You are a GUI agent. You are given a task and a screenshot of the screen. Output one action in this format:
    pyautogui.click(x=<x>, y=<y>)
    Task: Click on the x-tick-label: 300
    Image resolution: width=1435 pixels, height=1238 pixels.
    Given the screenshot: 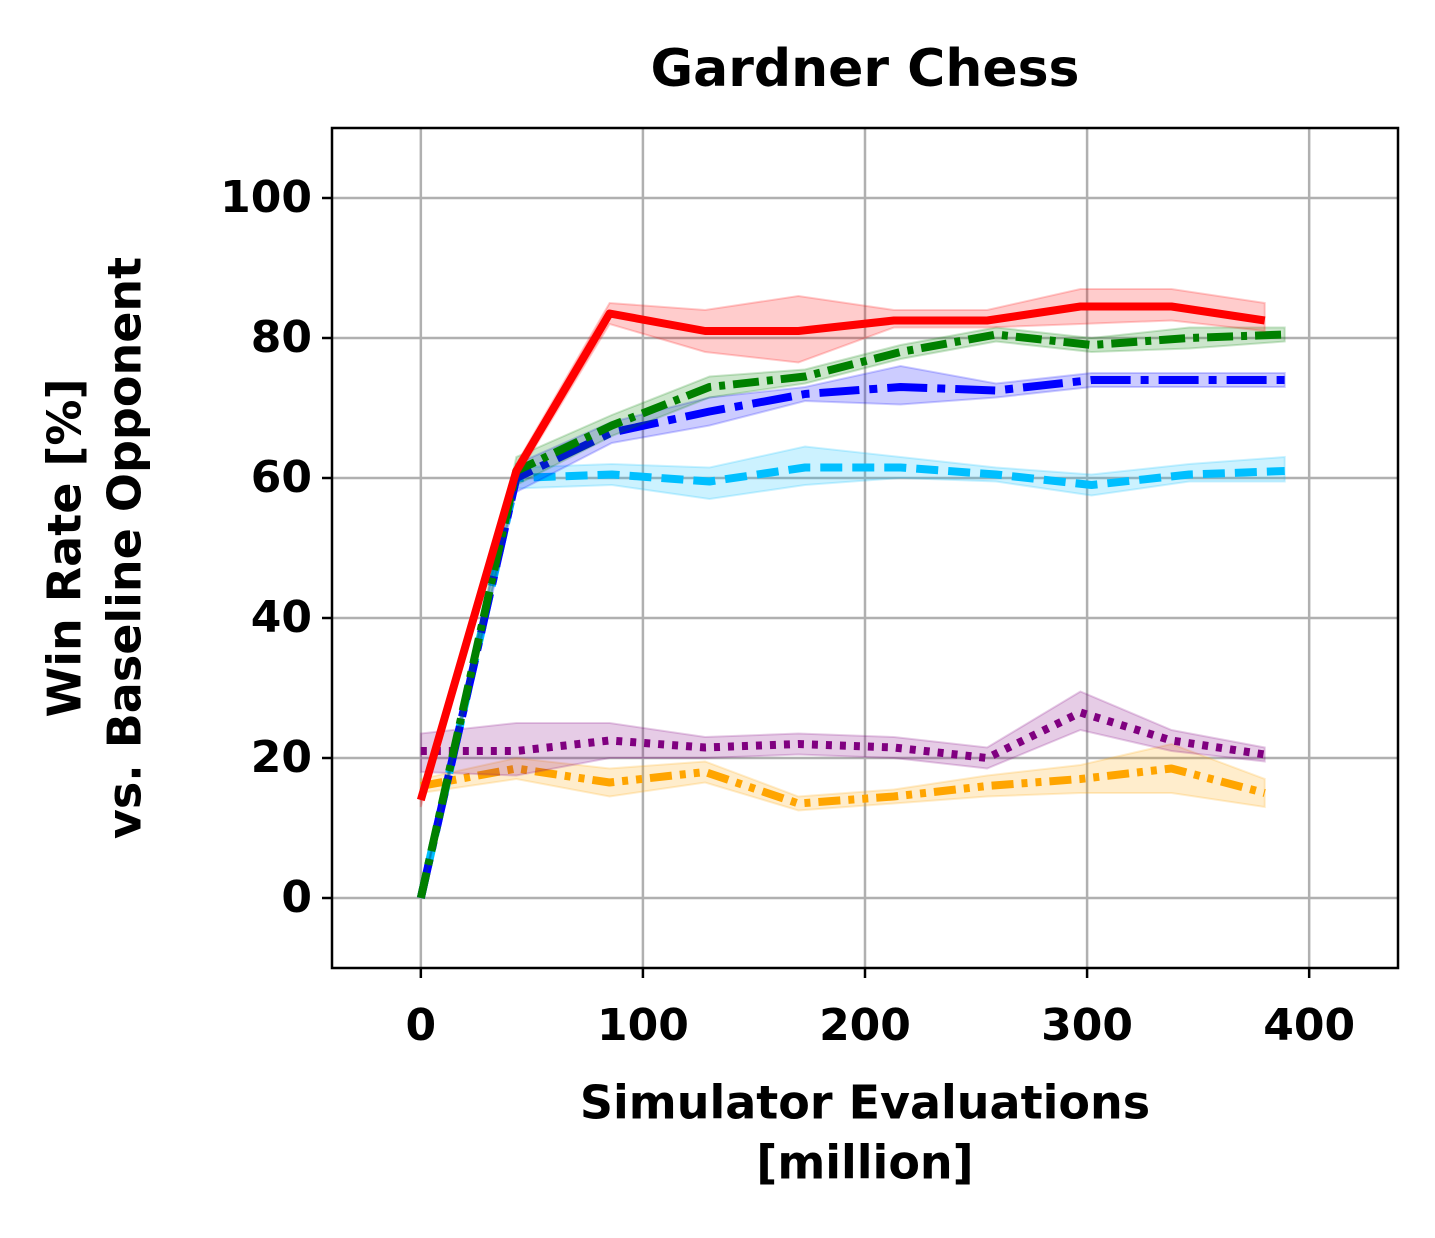 What is the action you would take?
    pyautogui.click(x=1087, y=1025)
    